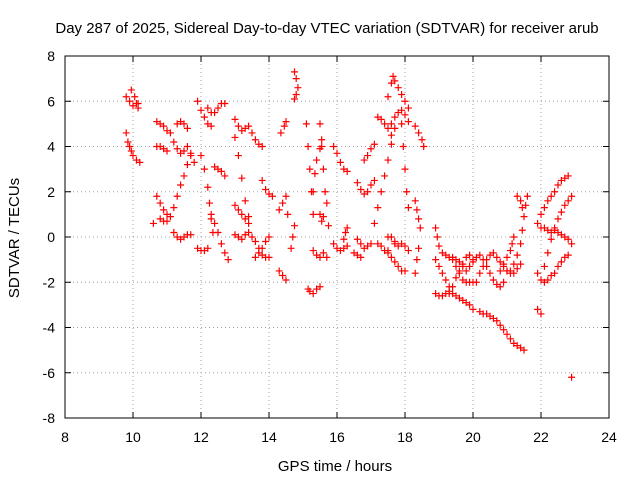 The width and height of the screenshot is (640, 480). Describe the element at coordinates (133, 437) in the screenshot. I see `x-tick-label: 10` at that location.